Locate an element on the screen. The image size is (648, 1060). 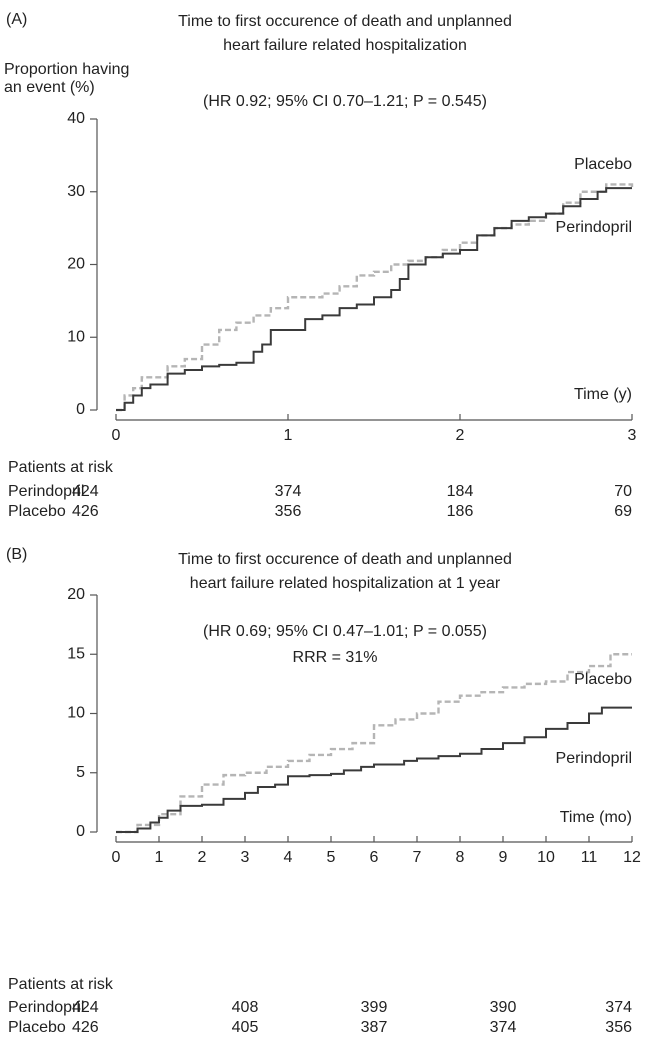
x-tick-label: 11 is located at coordinates (589, 857).